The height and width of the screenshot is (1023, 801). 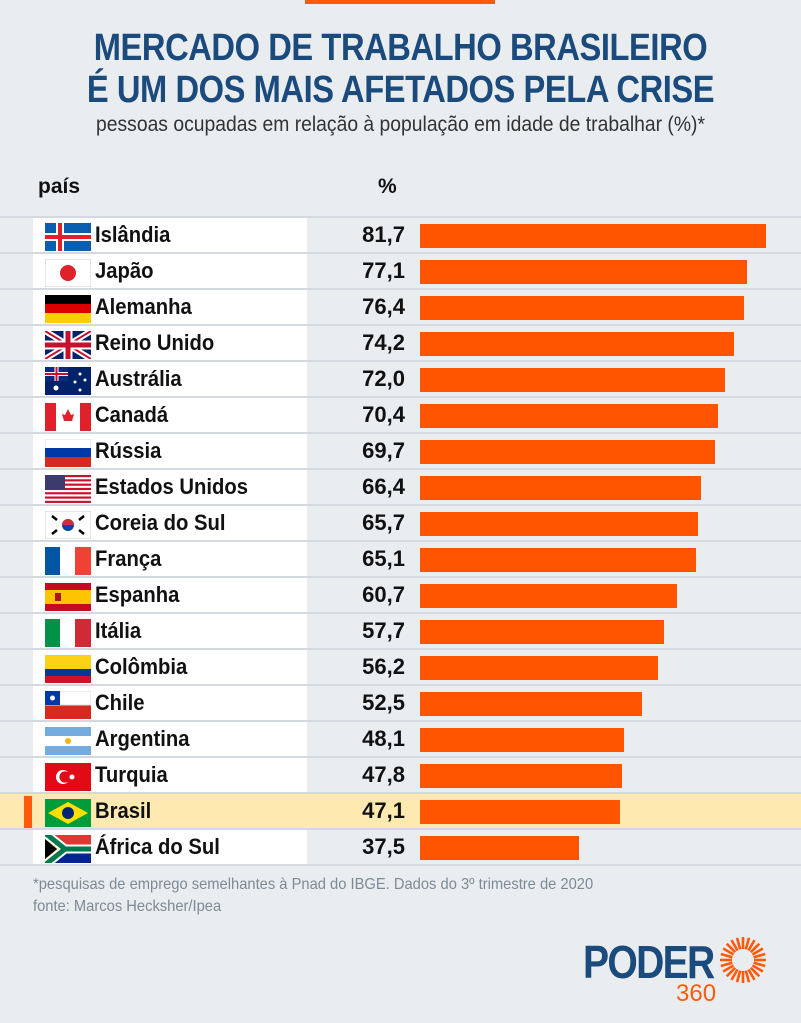 What do you see at coordinates (123, 810) in the screenshot?
I see `country-label: Brasil` at bounding box center [123, 810].